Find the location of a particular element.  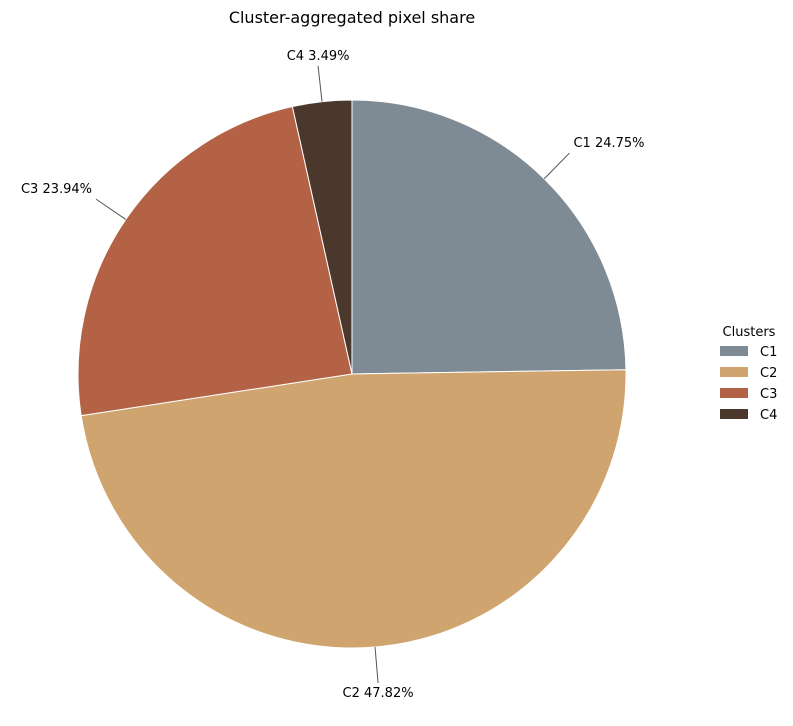

leader-line-c3 is located at coordinates (111, 209).